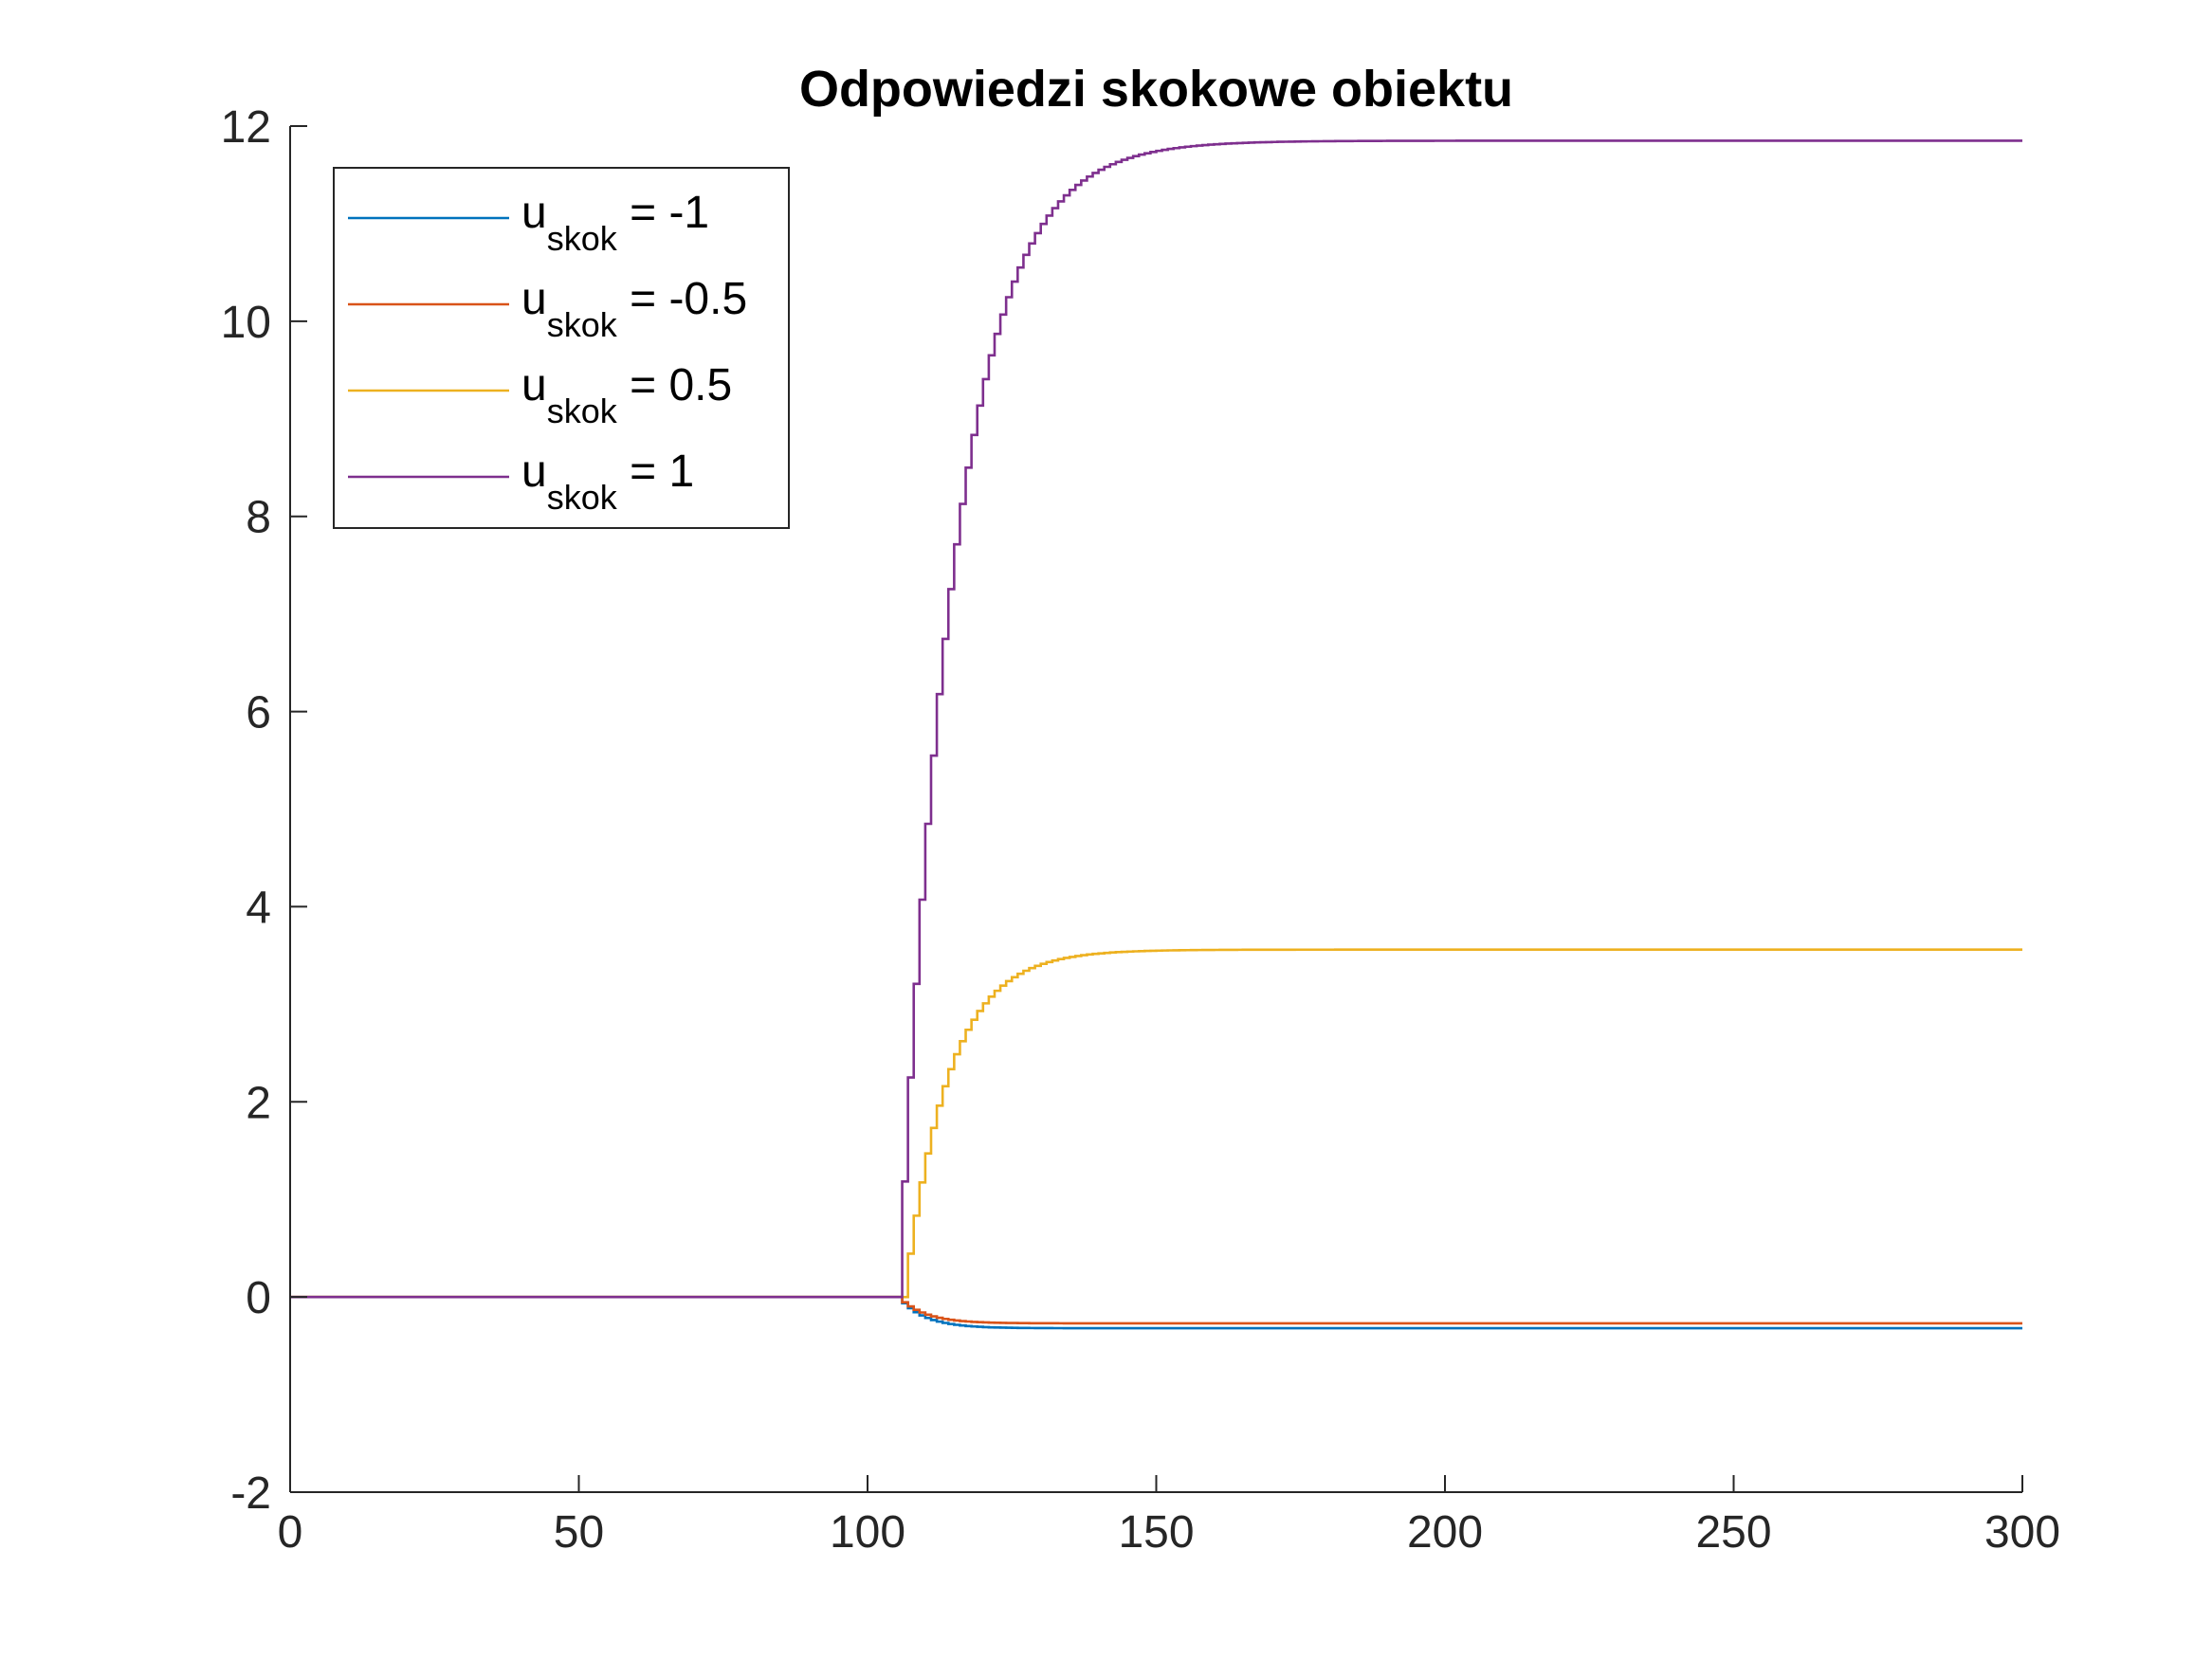  What do you see at coordinates (867, 1532) in the screenshot?
I see `x-tick-label-2: 100` at bounding box center [867, 1532].